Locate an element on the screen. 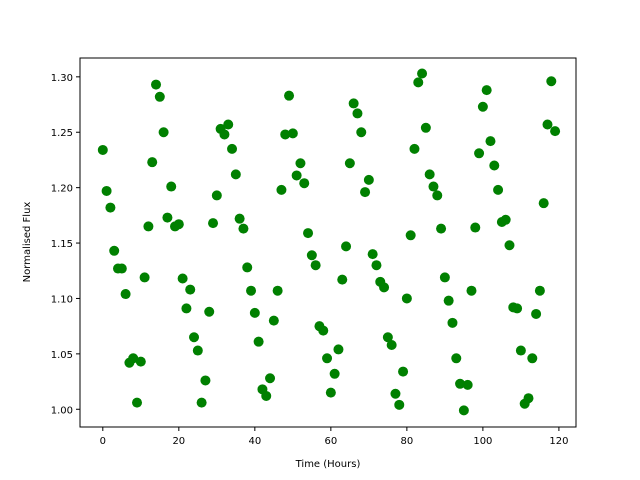 This screenshot has height=480, width=640. y-tick-label: 1.10 is located at coordinates (62, 299).